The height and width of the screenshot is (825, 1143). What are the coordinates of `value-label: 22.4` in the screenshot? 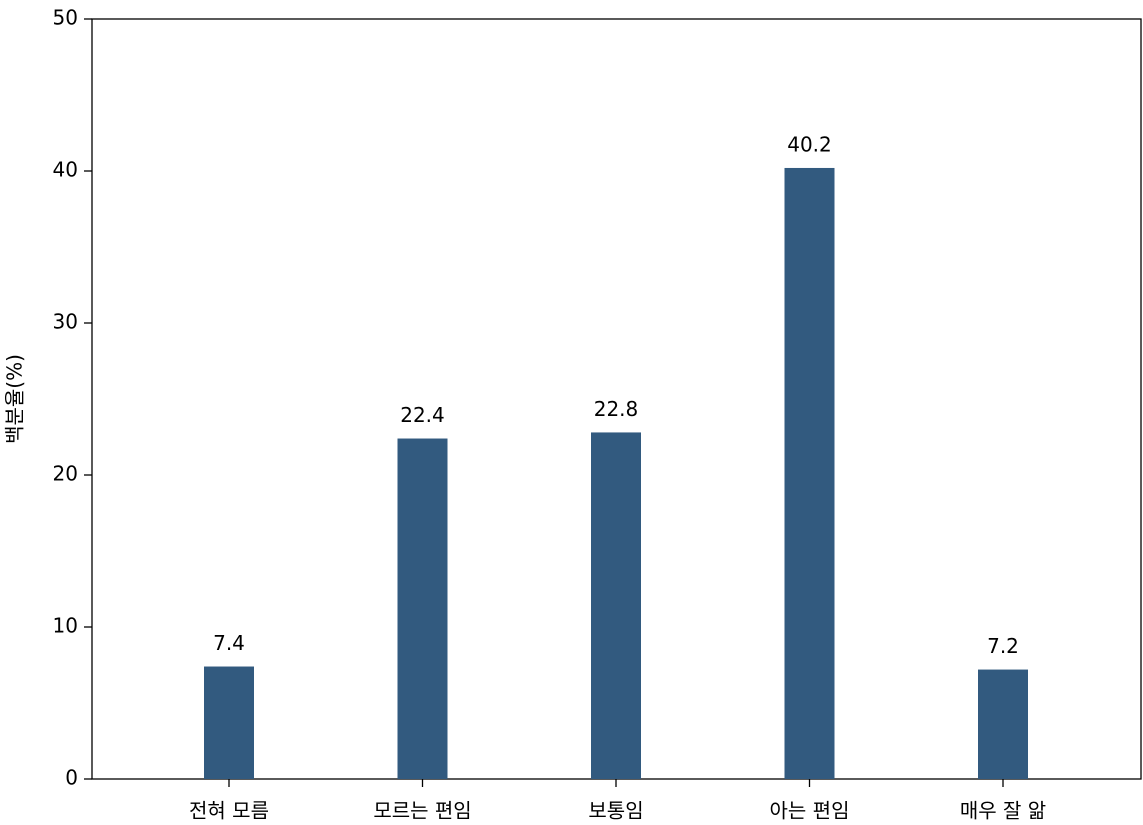 It's located at (422, 415).